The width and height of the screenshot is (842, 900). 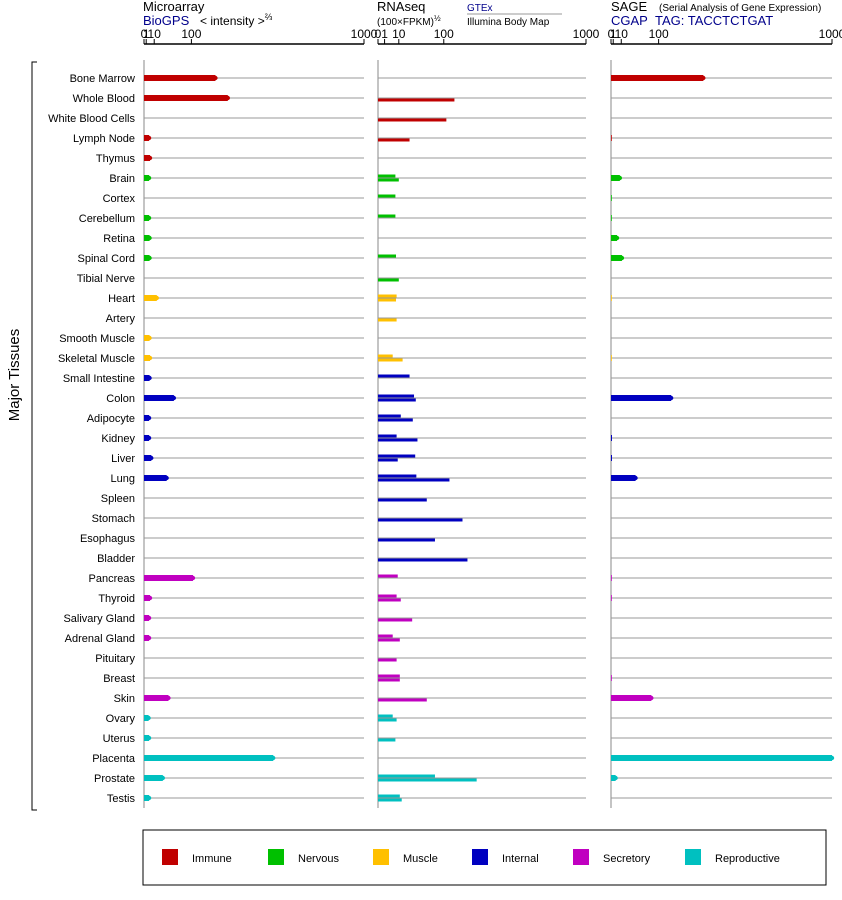 I want to click on tissue-label: Liver, so click(x=123, y=459).